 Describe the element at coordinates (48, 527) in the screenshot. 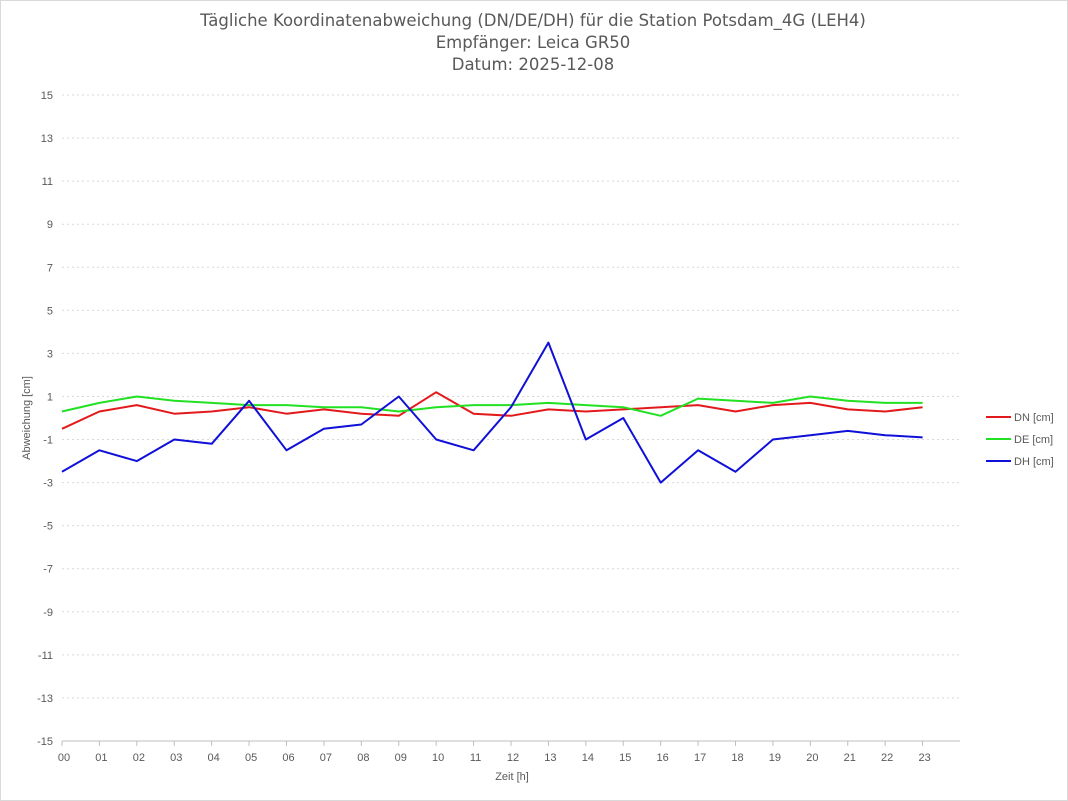

I see `y-tick-label: -5` at that location.